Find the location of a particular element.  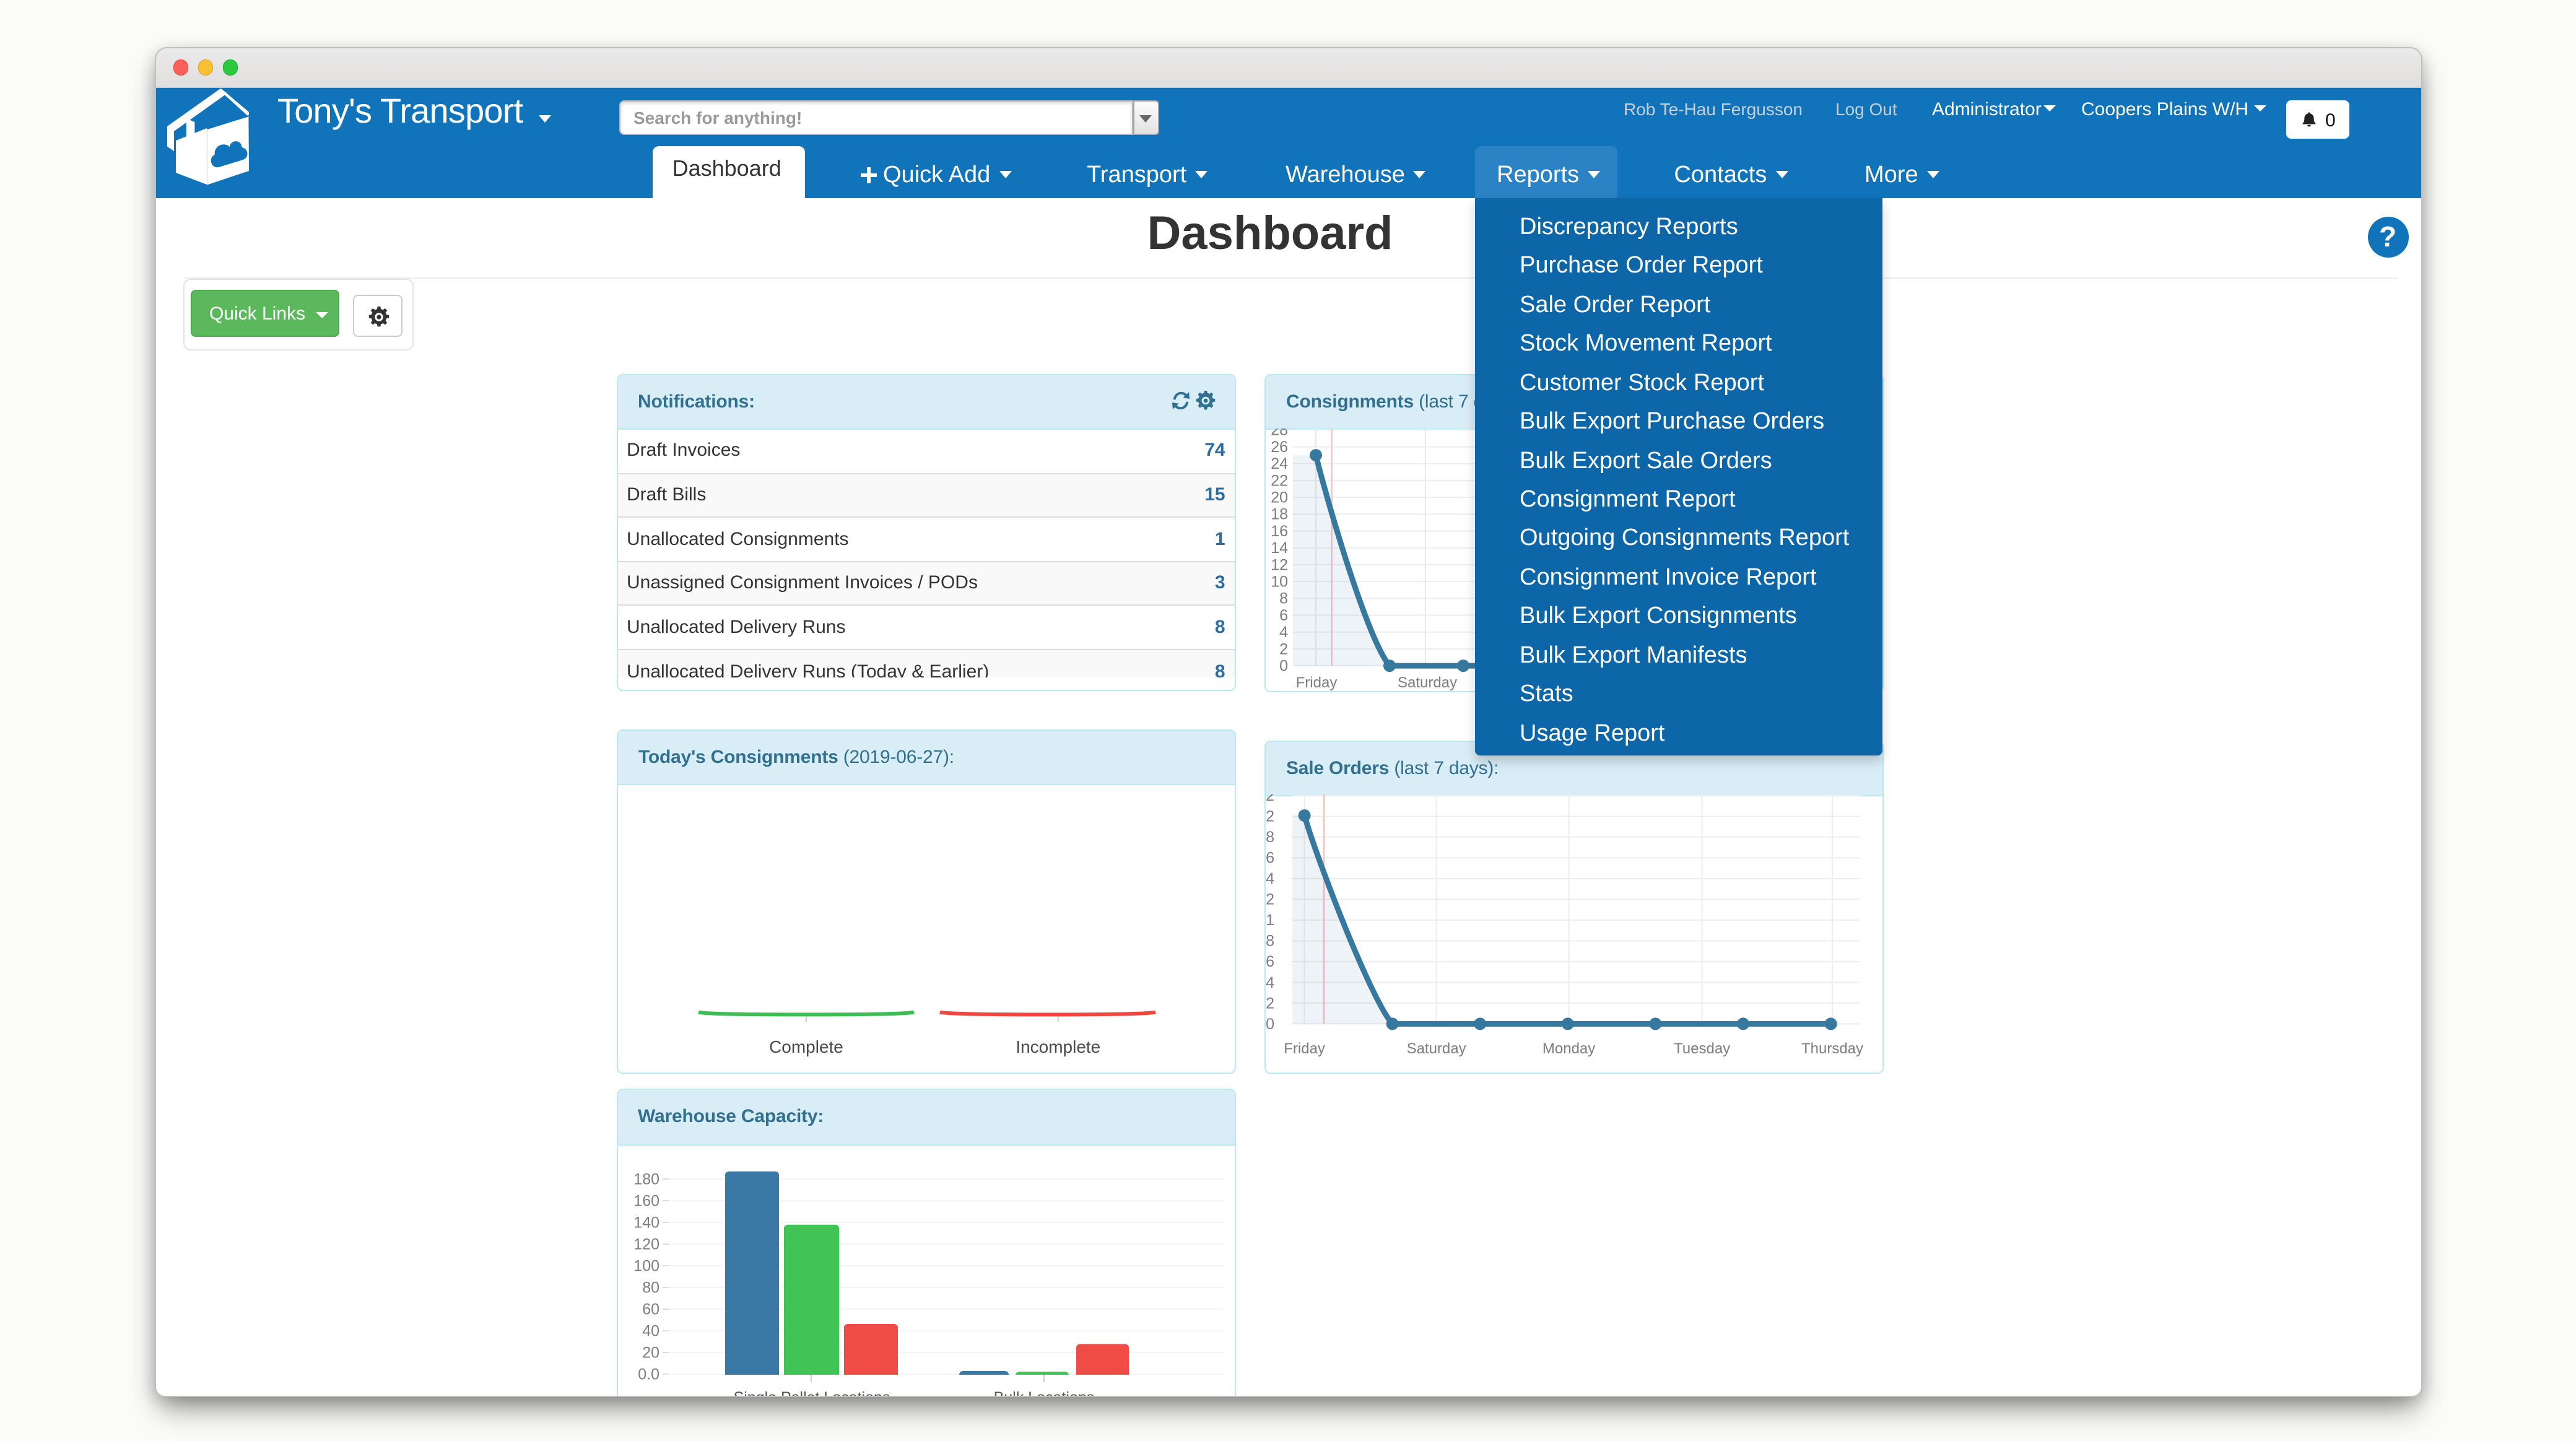

svg-text: 40 is located at coordinates (650, 1330).